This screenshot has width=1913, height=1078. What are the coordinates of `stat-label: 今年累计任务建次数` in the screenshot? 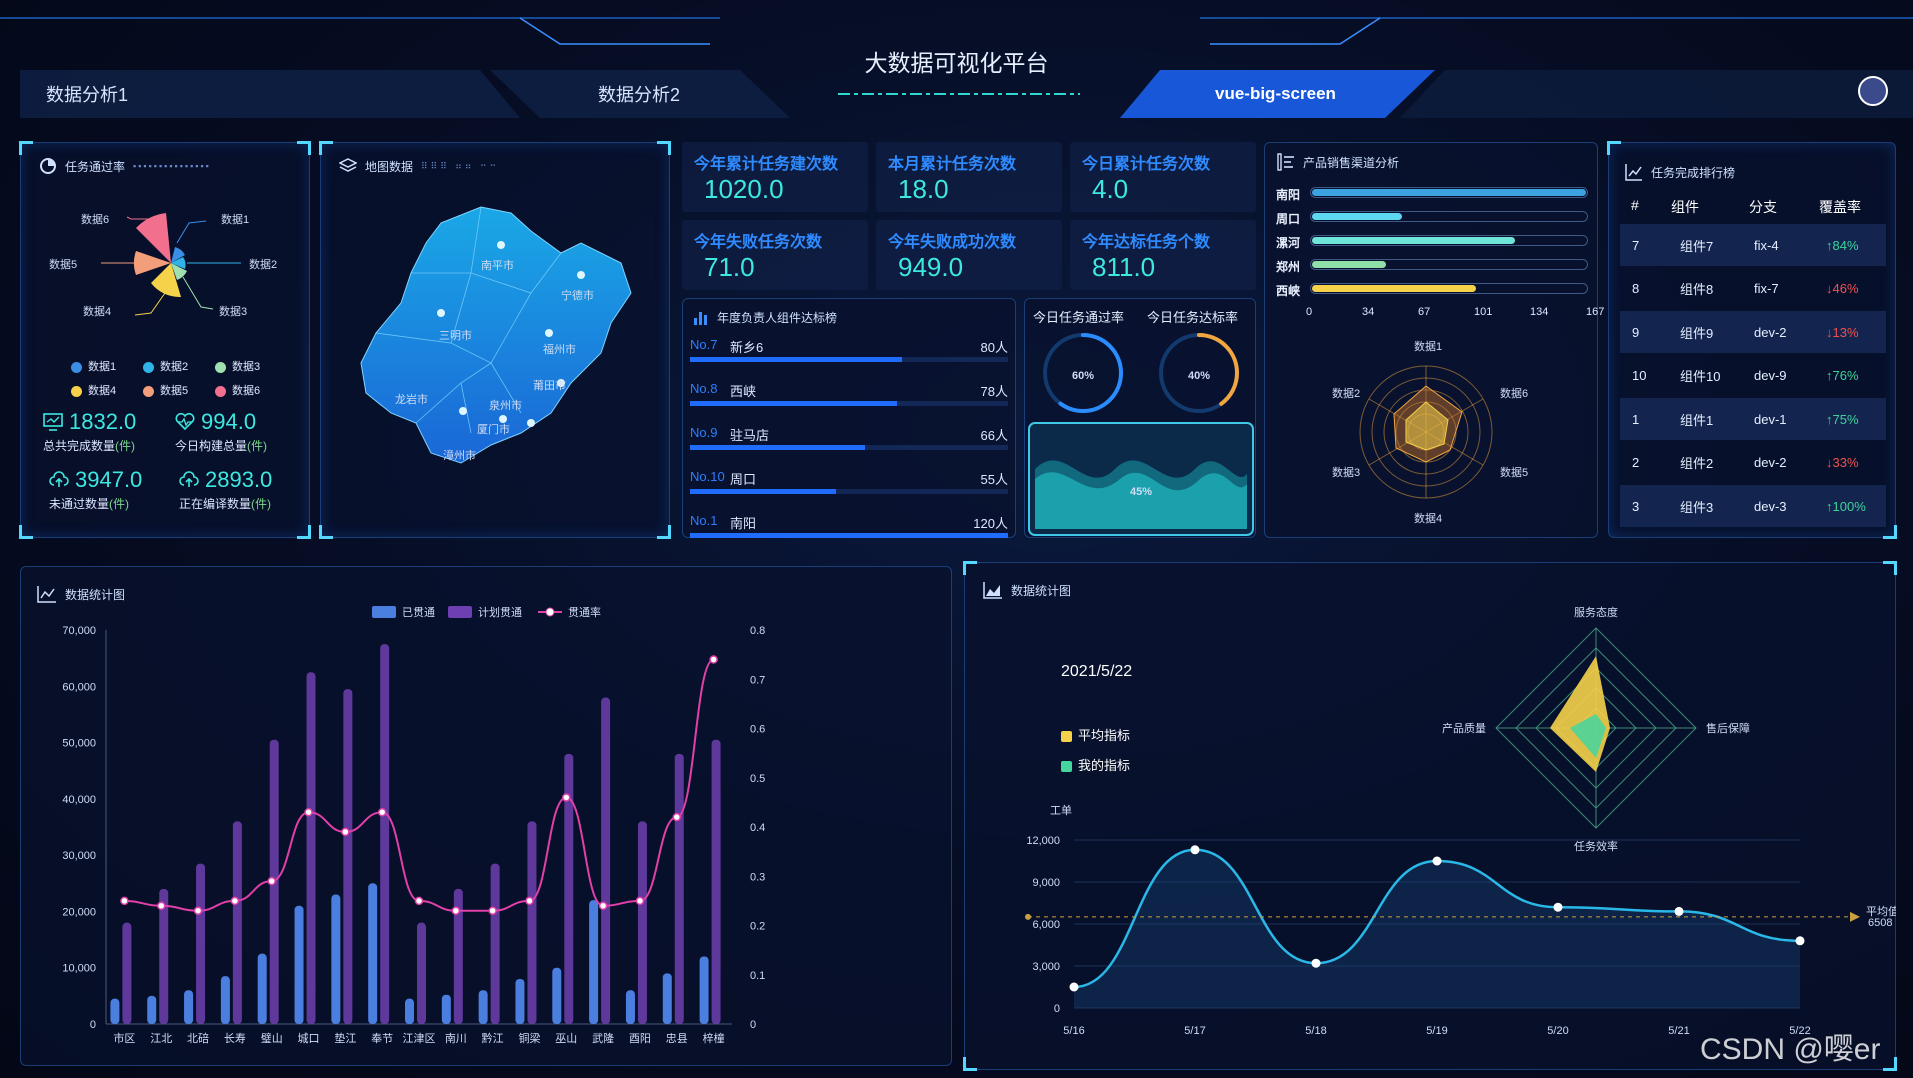 It's located at (766, 164).